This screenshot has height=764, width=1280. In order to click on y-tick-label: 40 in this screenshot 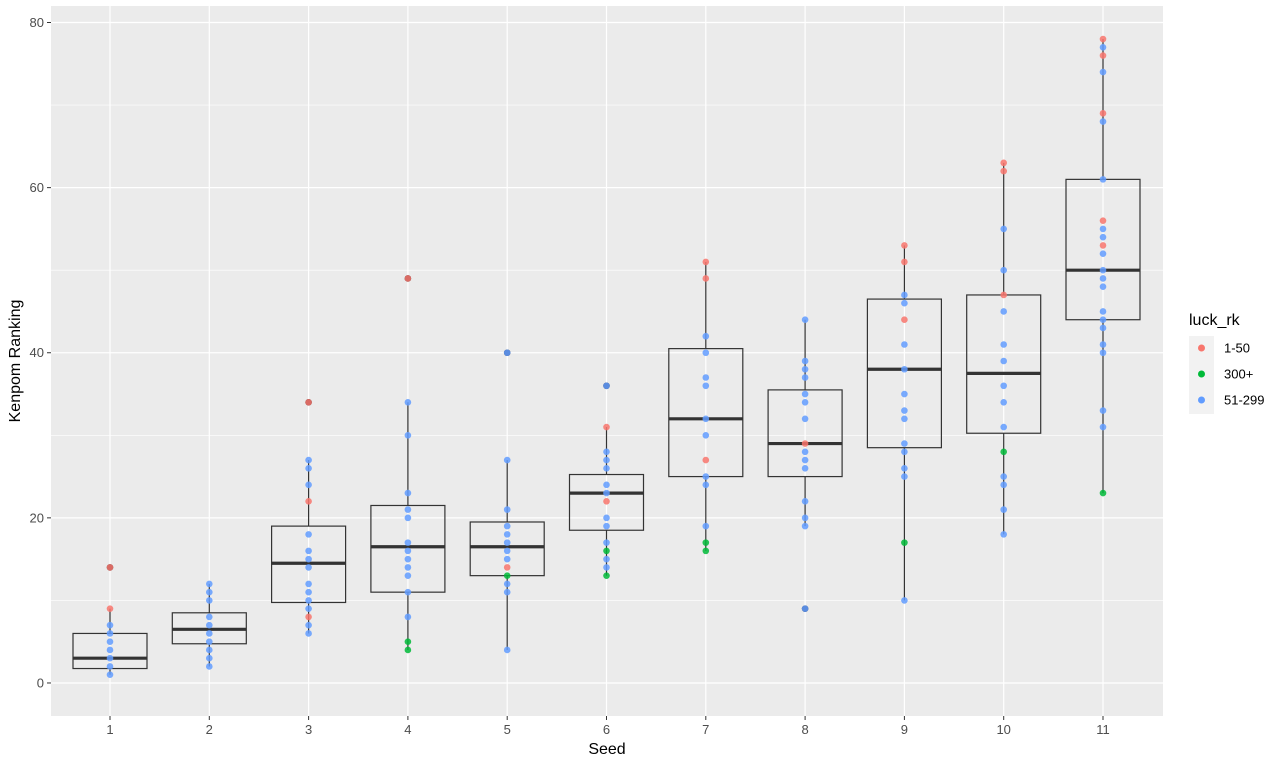, I will do `click(37, 352)`.